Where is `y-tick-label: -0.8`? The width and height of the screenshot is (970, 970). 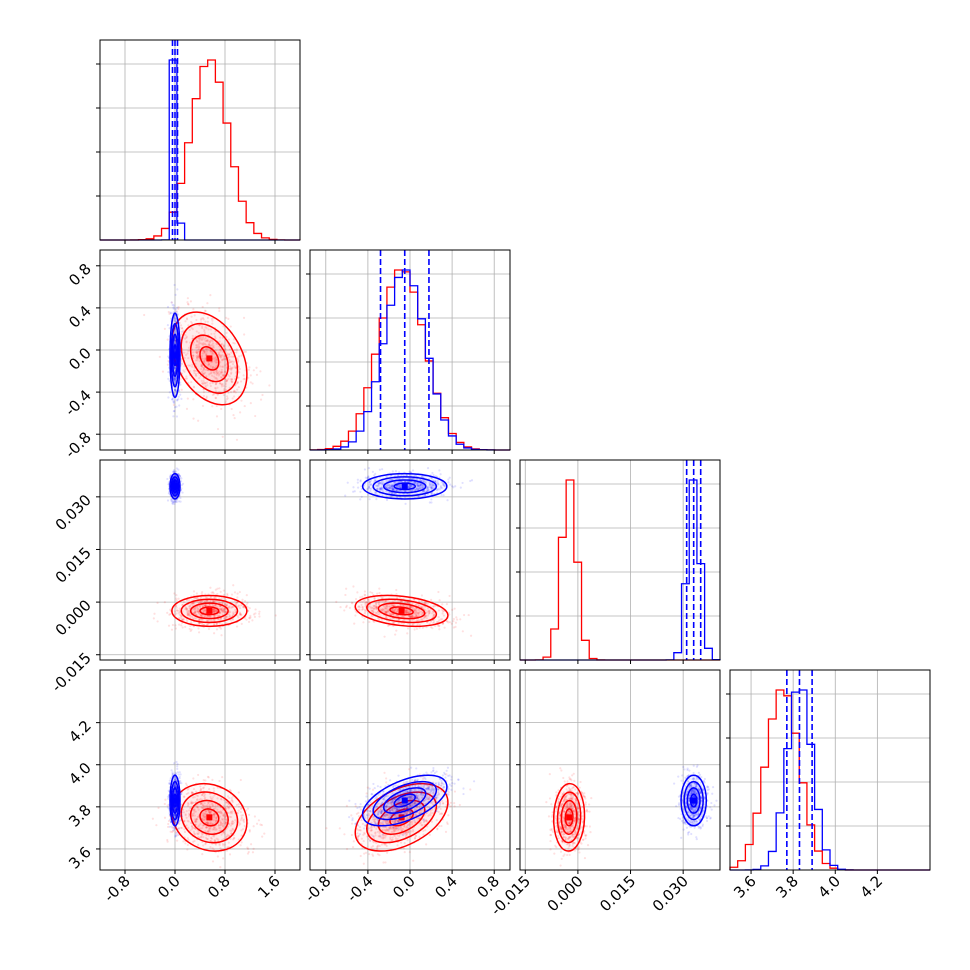
y-tick-label: -0.8 is located at coordinates (77, 444).